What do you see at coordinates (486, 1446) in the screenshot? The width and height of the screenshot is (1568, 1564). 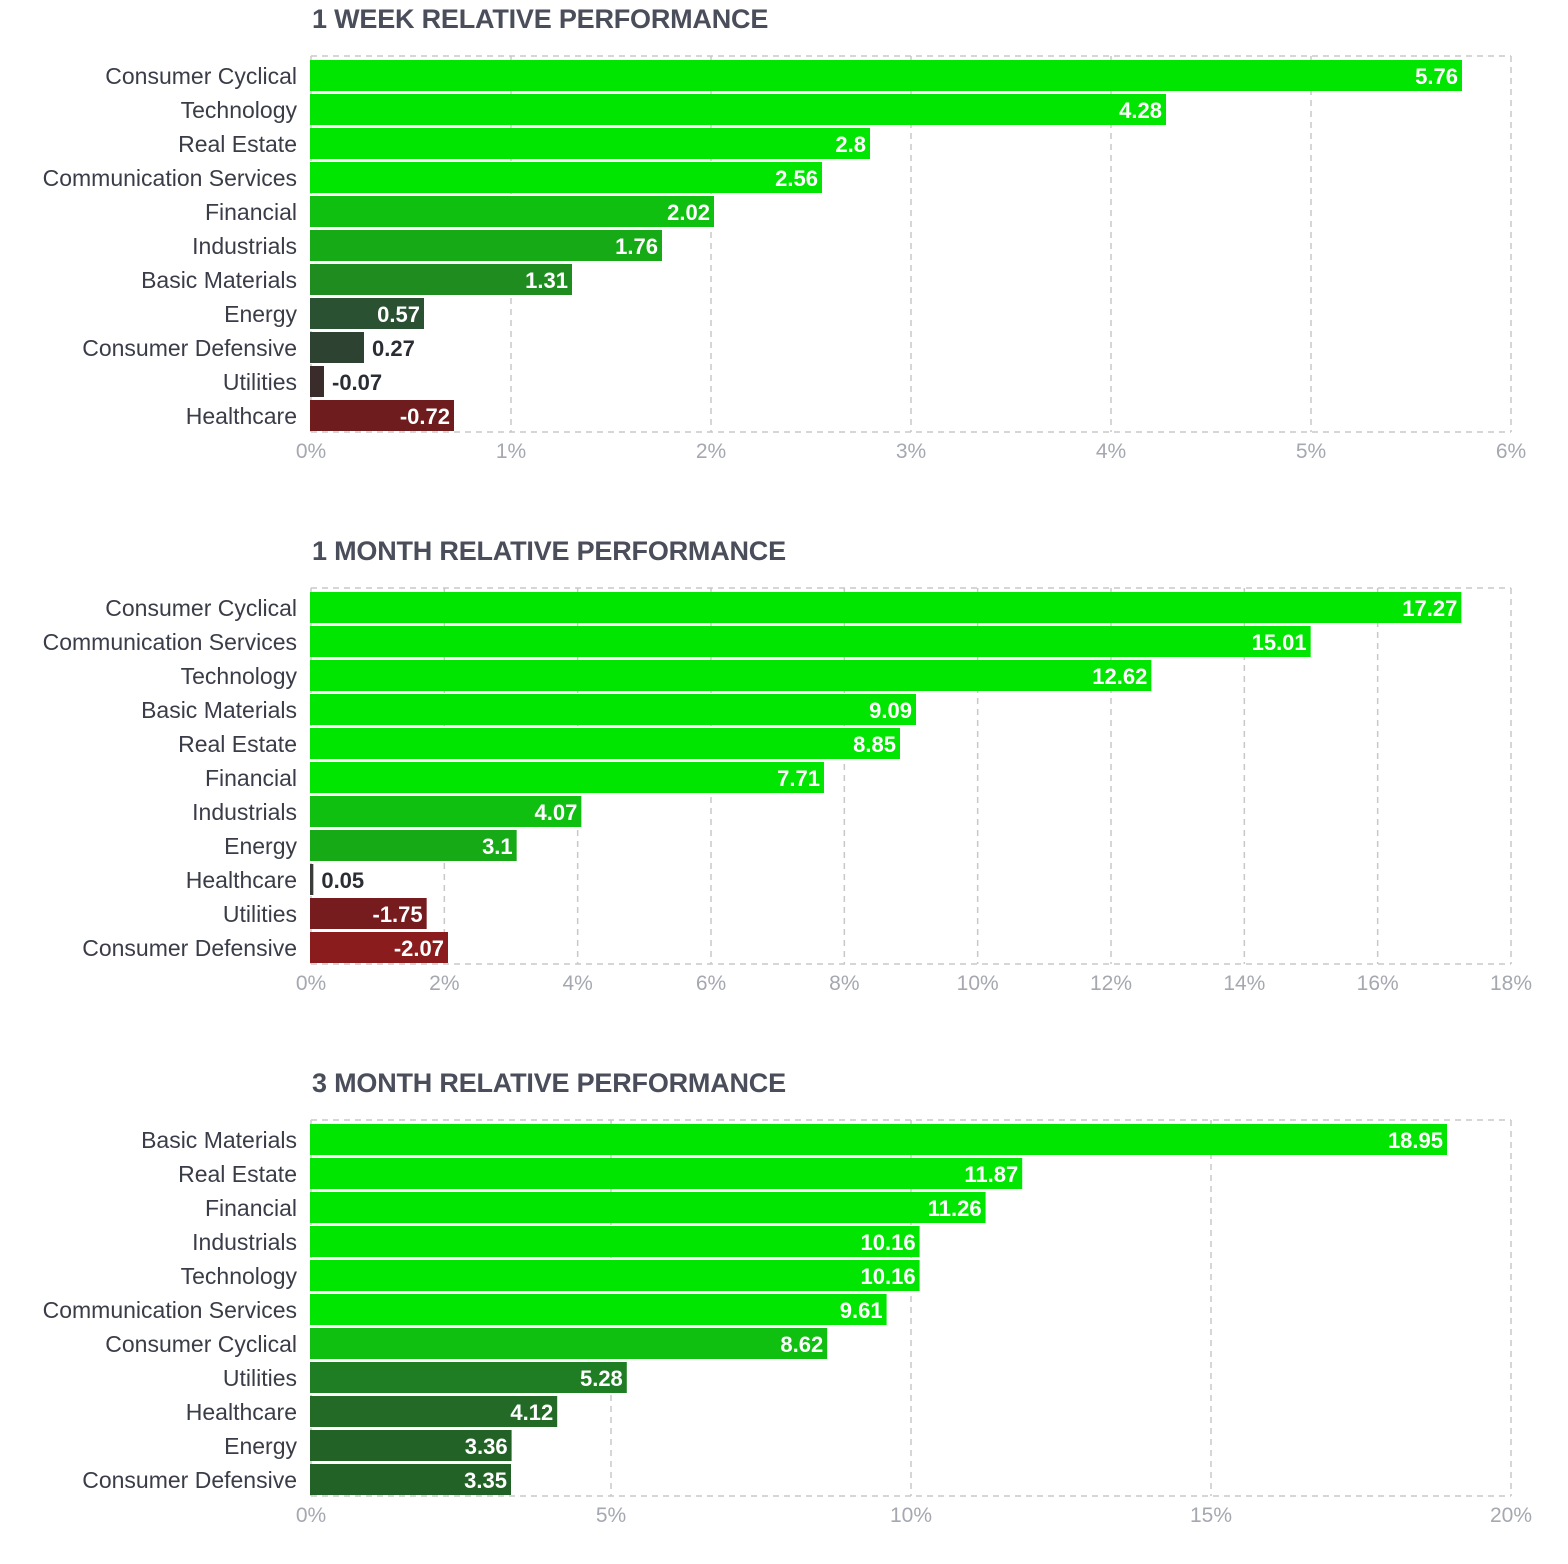 I see `value-label: 3.36` at bounding box center [486, 1446].